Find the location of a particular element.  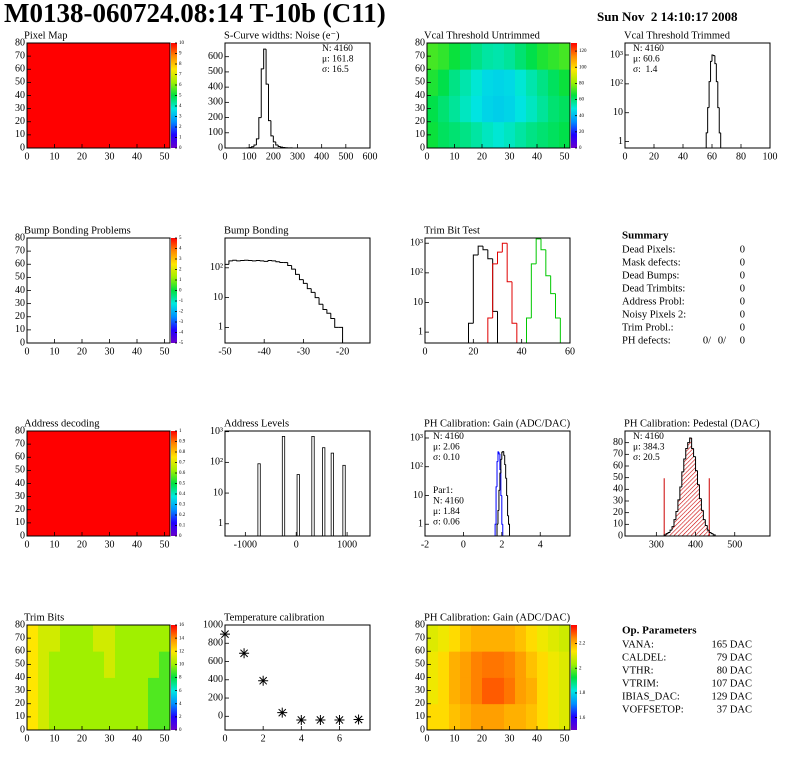

z-tick-label: -5 is located at coordinates (181, 343).